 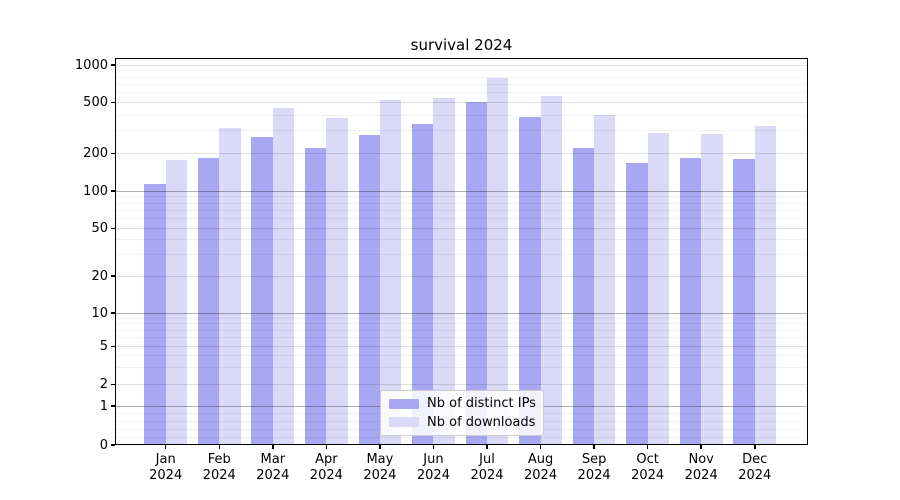 What do you see at coordinates (594, 467) in the screenshot?
I see `x-tick-label-sep: Sep 2024` at bounding box center [594, 467].